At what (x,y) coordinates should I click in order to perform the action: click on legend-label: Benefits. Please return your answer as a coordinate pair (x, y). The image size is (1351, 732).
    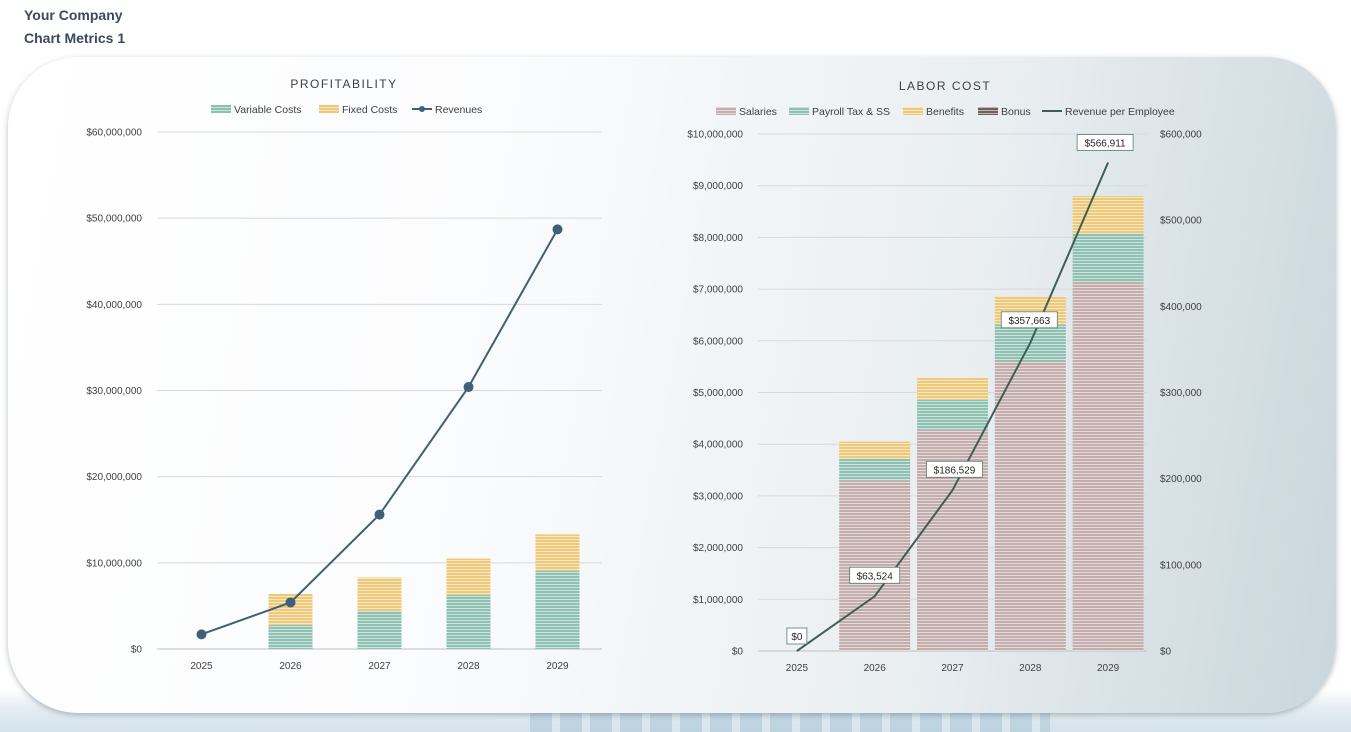
    Looking at the image, I should click on (945, 112).